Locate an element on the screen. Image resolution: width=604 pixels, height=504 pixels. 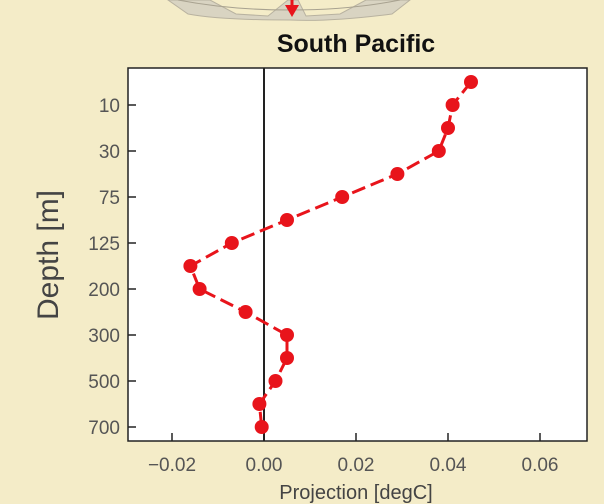
chart-title: South Pacific is located at coordinates (356, 44).